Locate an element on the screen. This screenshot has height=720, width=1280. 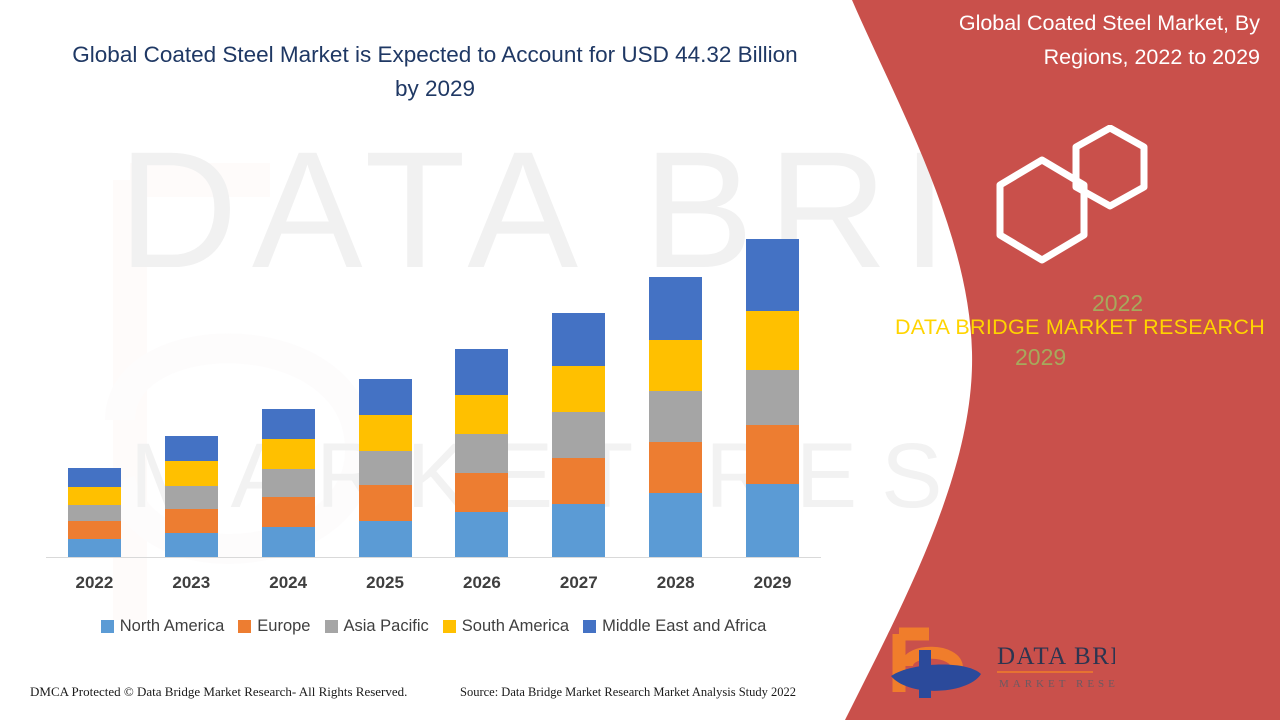
hexagon-2022-label: 2022 is located at coordinates (1118, 303).